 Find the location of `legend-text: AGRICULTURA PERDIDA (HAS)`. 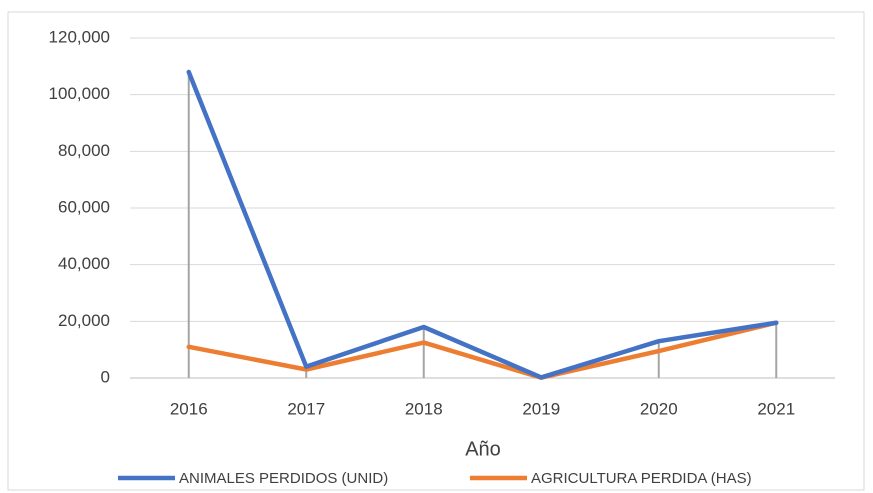

legend-text: AGRICULTURA PERDIDA (HAS) is located at coordinates (641, 478).